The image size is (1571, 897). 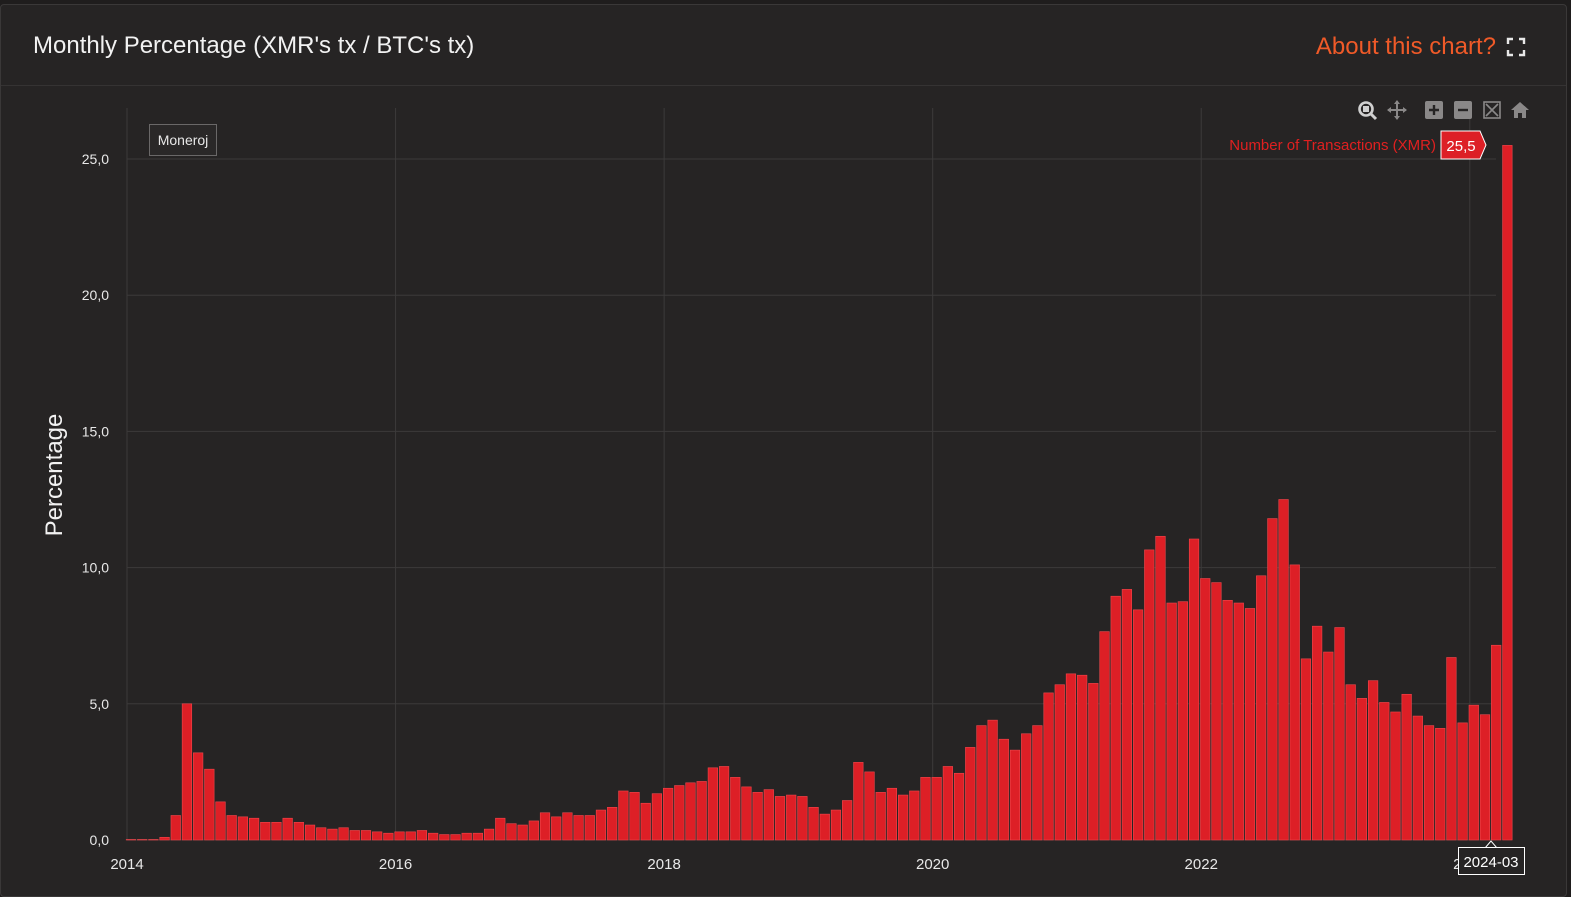 What do you see at coordinates (1516, 47) in the screenshot?
I see `fullscreen-icon` at bounding box center [1516, 47].